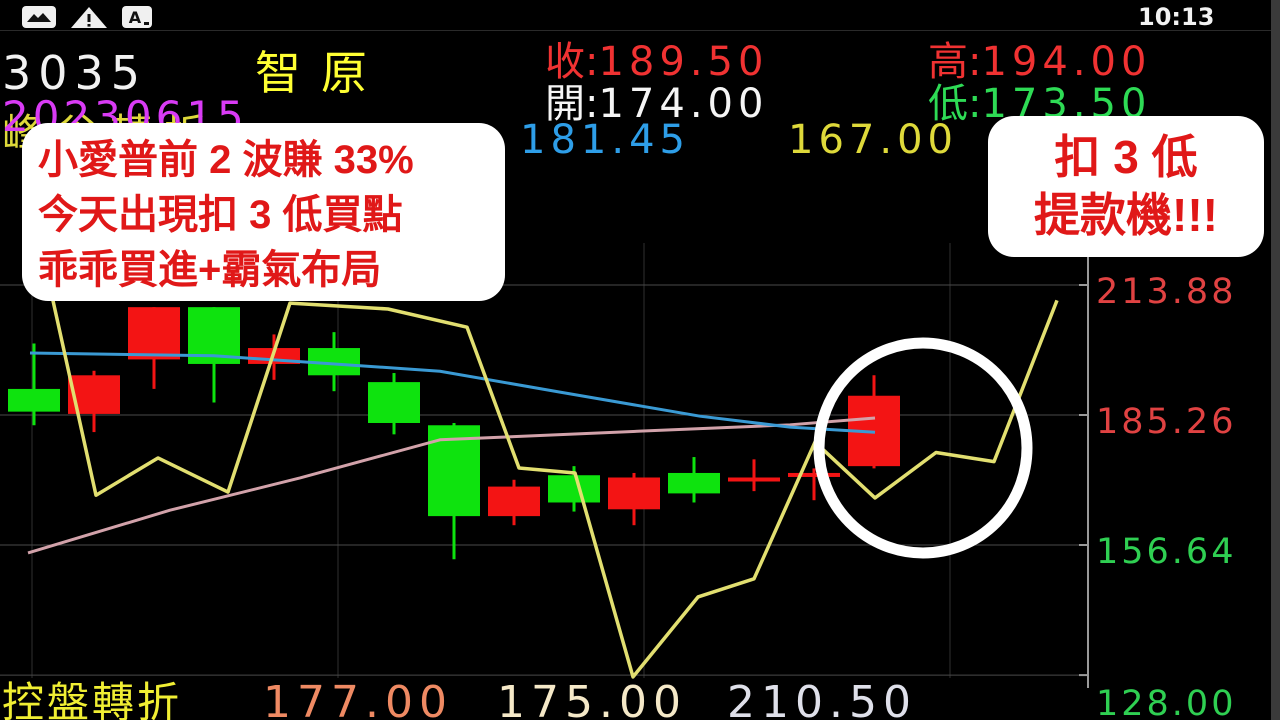 The image size is (1280, 720). I want to click on high-value: 194.00, so click(1066, 62).